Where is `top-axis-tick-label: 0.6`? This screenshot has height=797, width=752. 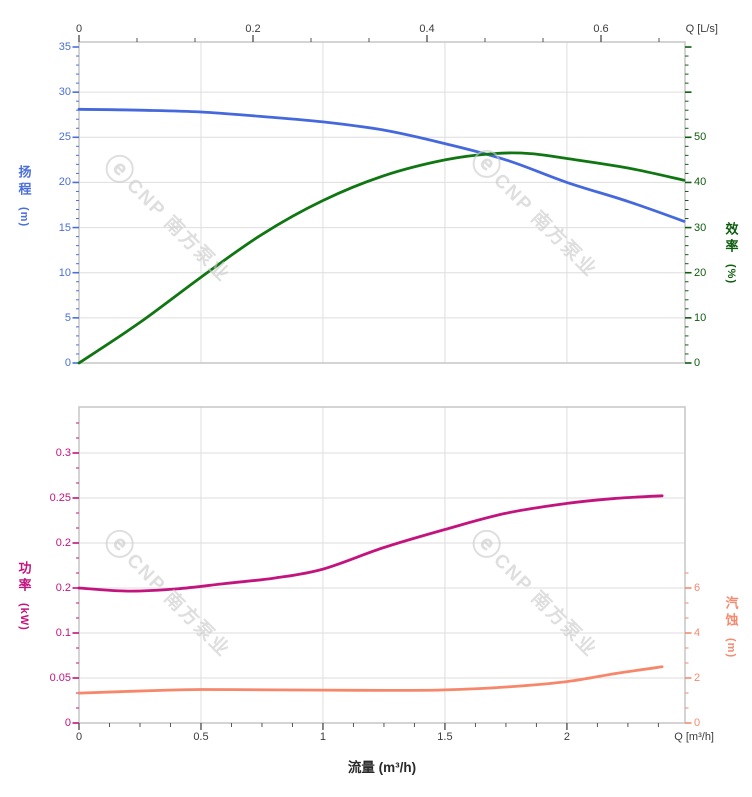
top-axis-tick-label: 0.6 is located at coordinates (601, 29).